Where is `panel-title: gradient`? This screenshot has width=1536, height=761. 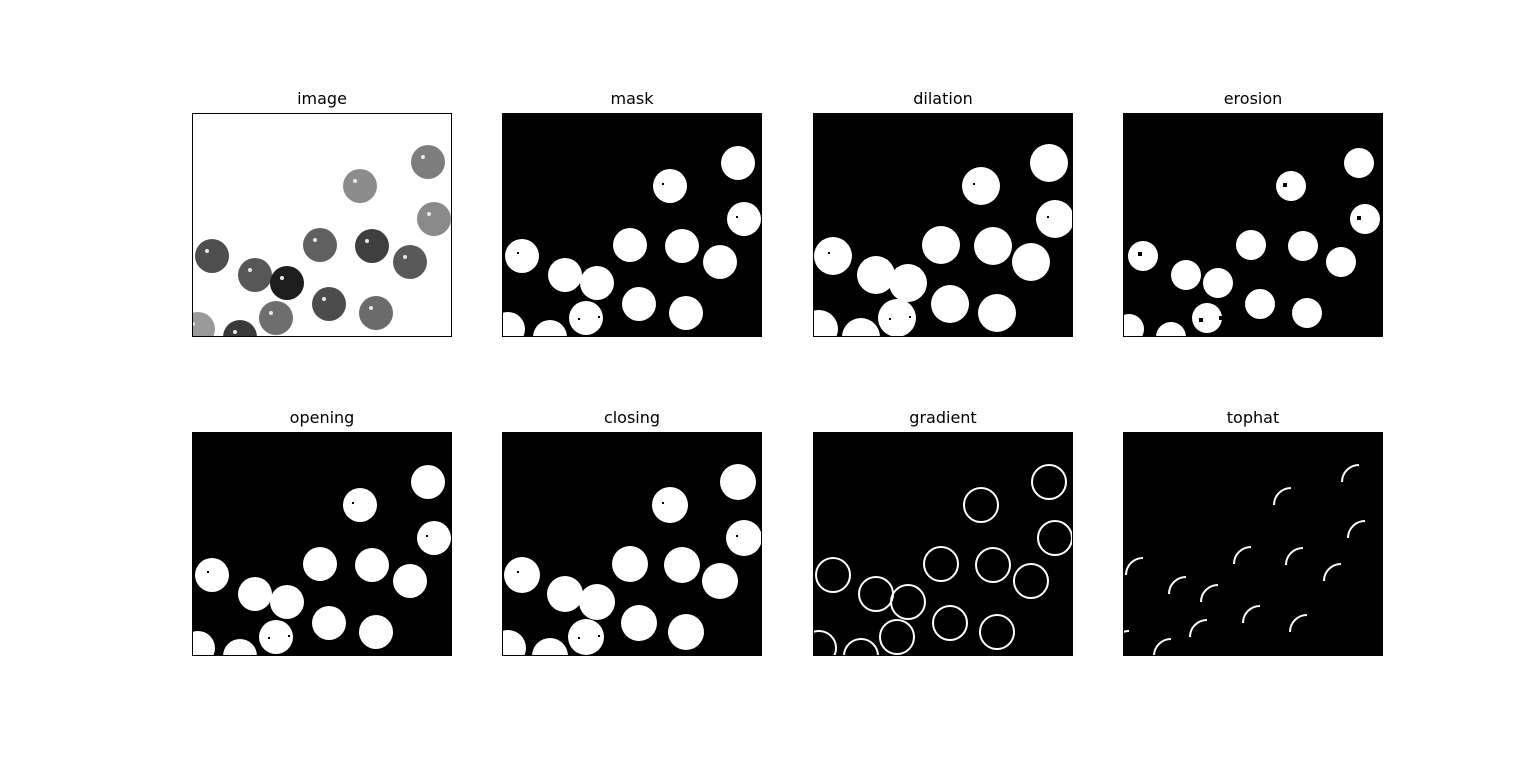
panel-title: gradient is located at coordinates (943, 417).